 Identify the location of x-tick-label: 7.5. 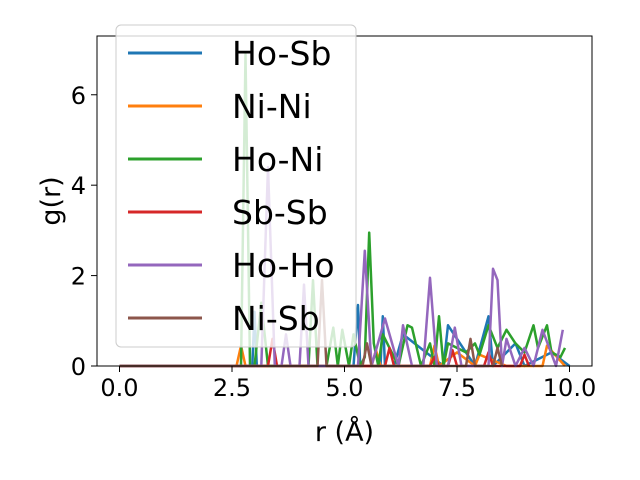
(457, 388).